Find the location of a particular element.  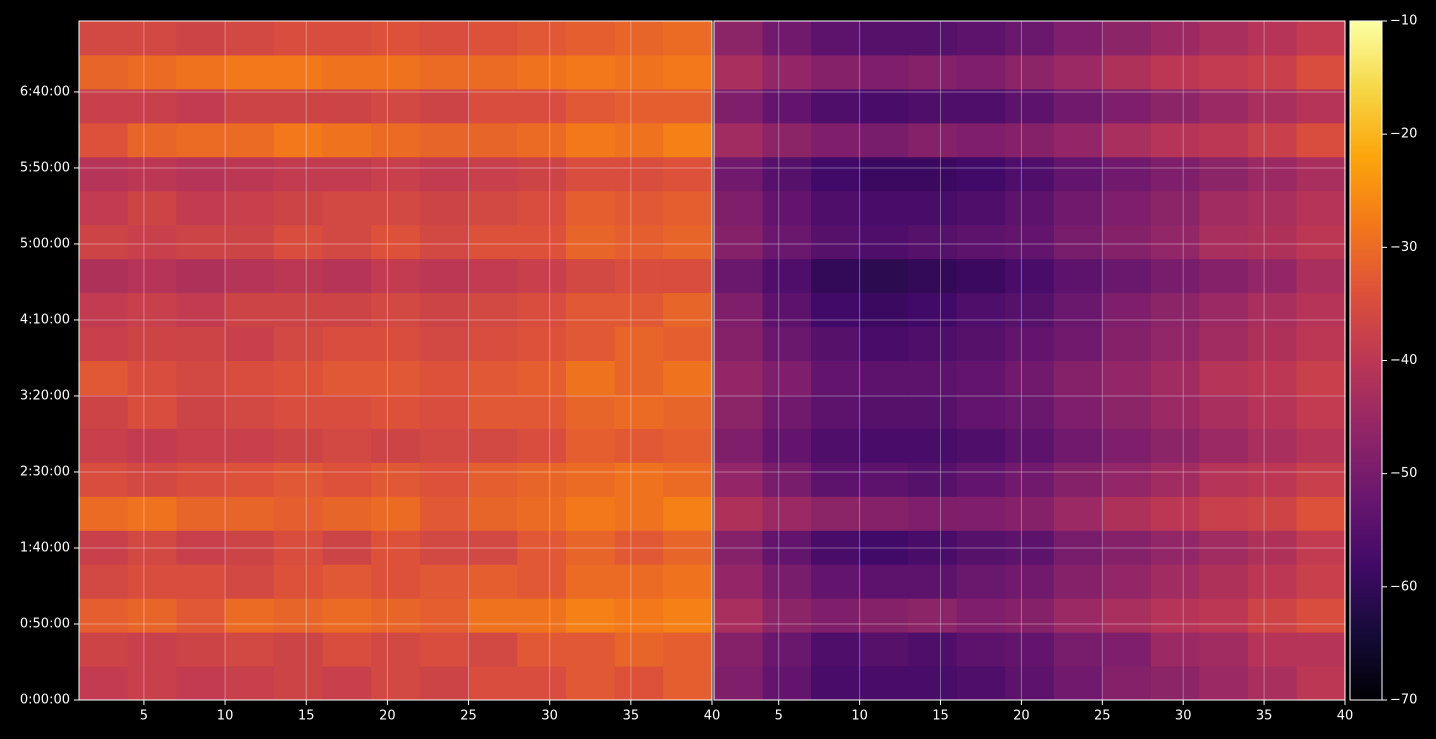

x-tick-label: 5 is located at coordinates (144, 716).